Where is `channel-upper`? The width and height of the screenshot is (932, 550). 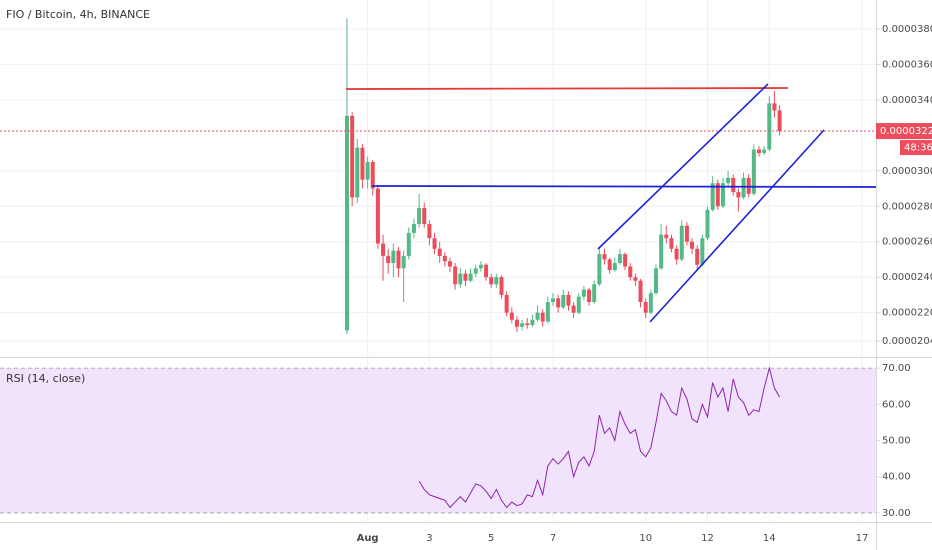
channel-upper is located at coordinates (683, 166).